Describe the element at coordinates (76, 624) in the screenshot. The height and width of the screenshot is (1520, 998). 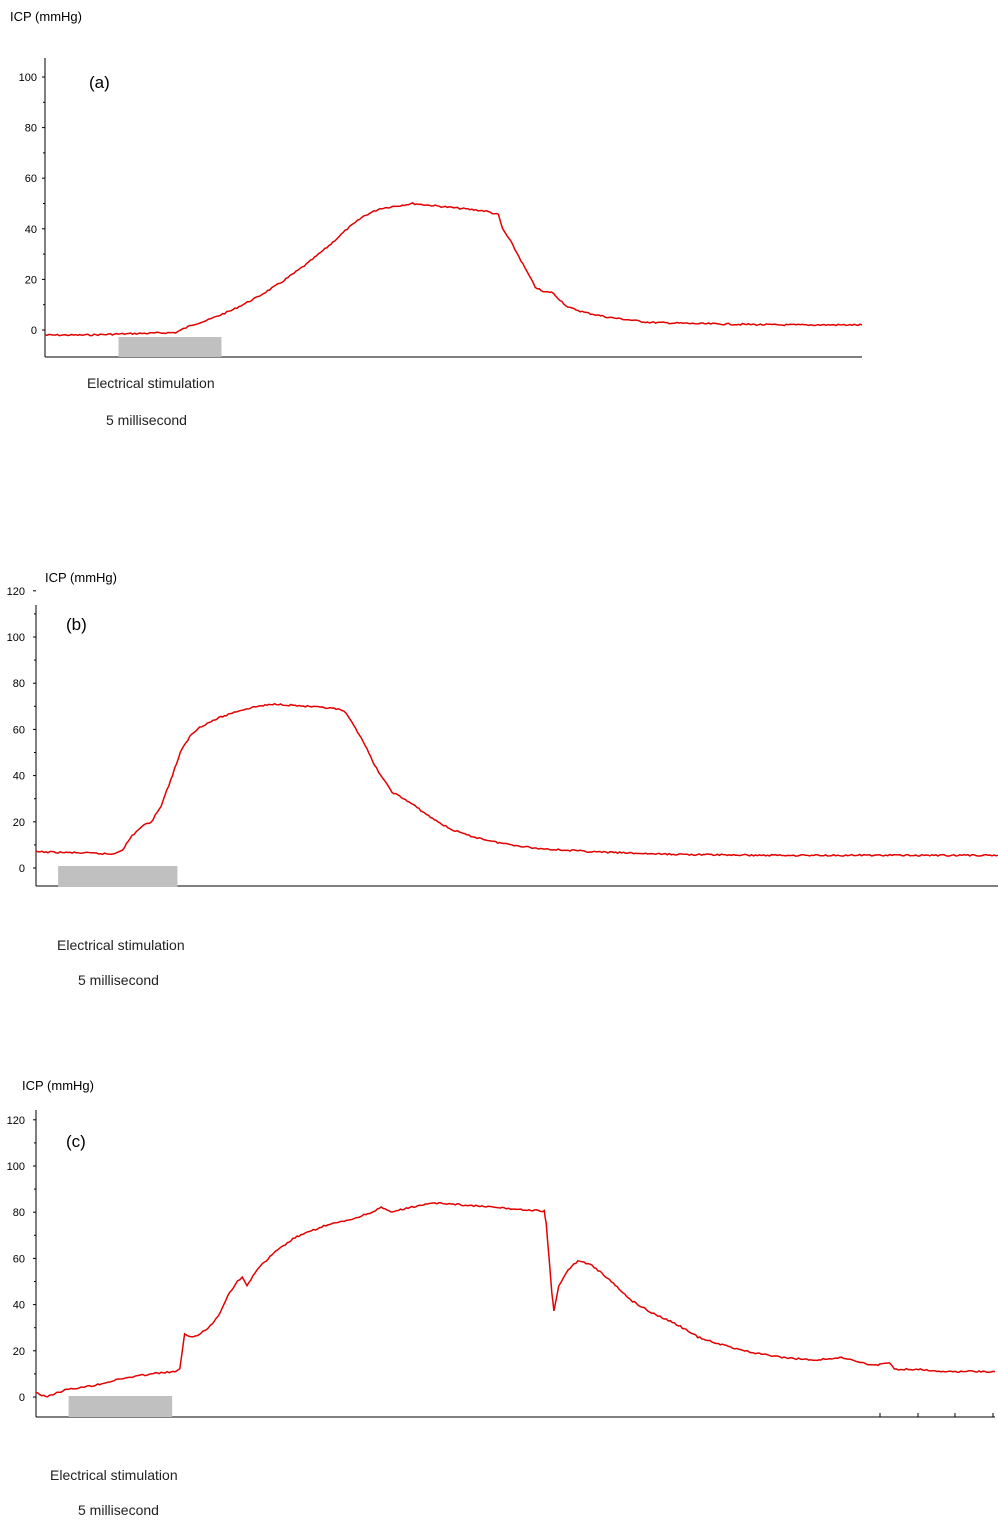
I see `panel-label: (b)` at that location.